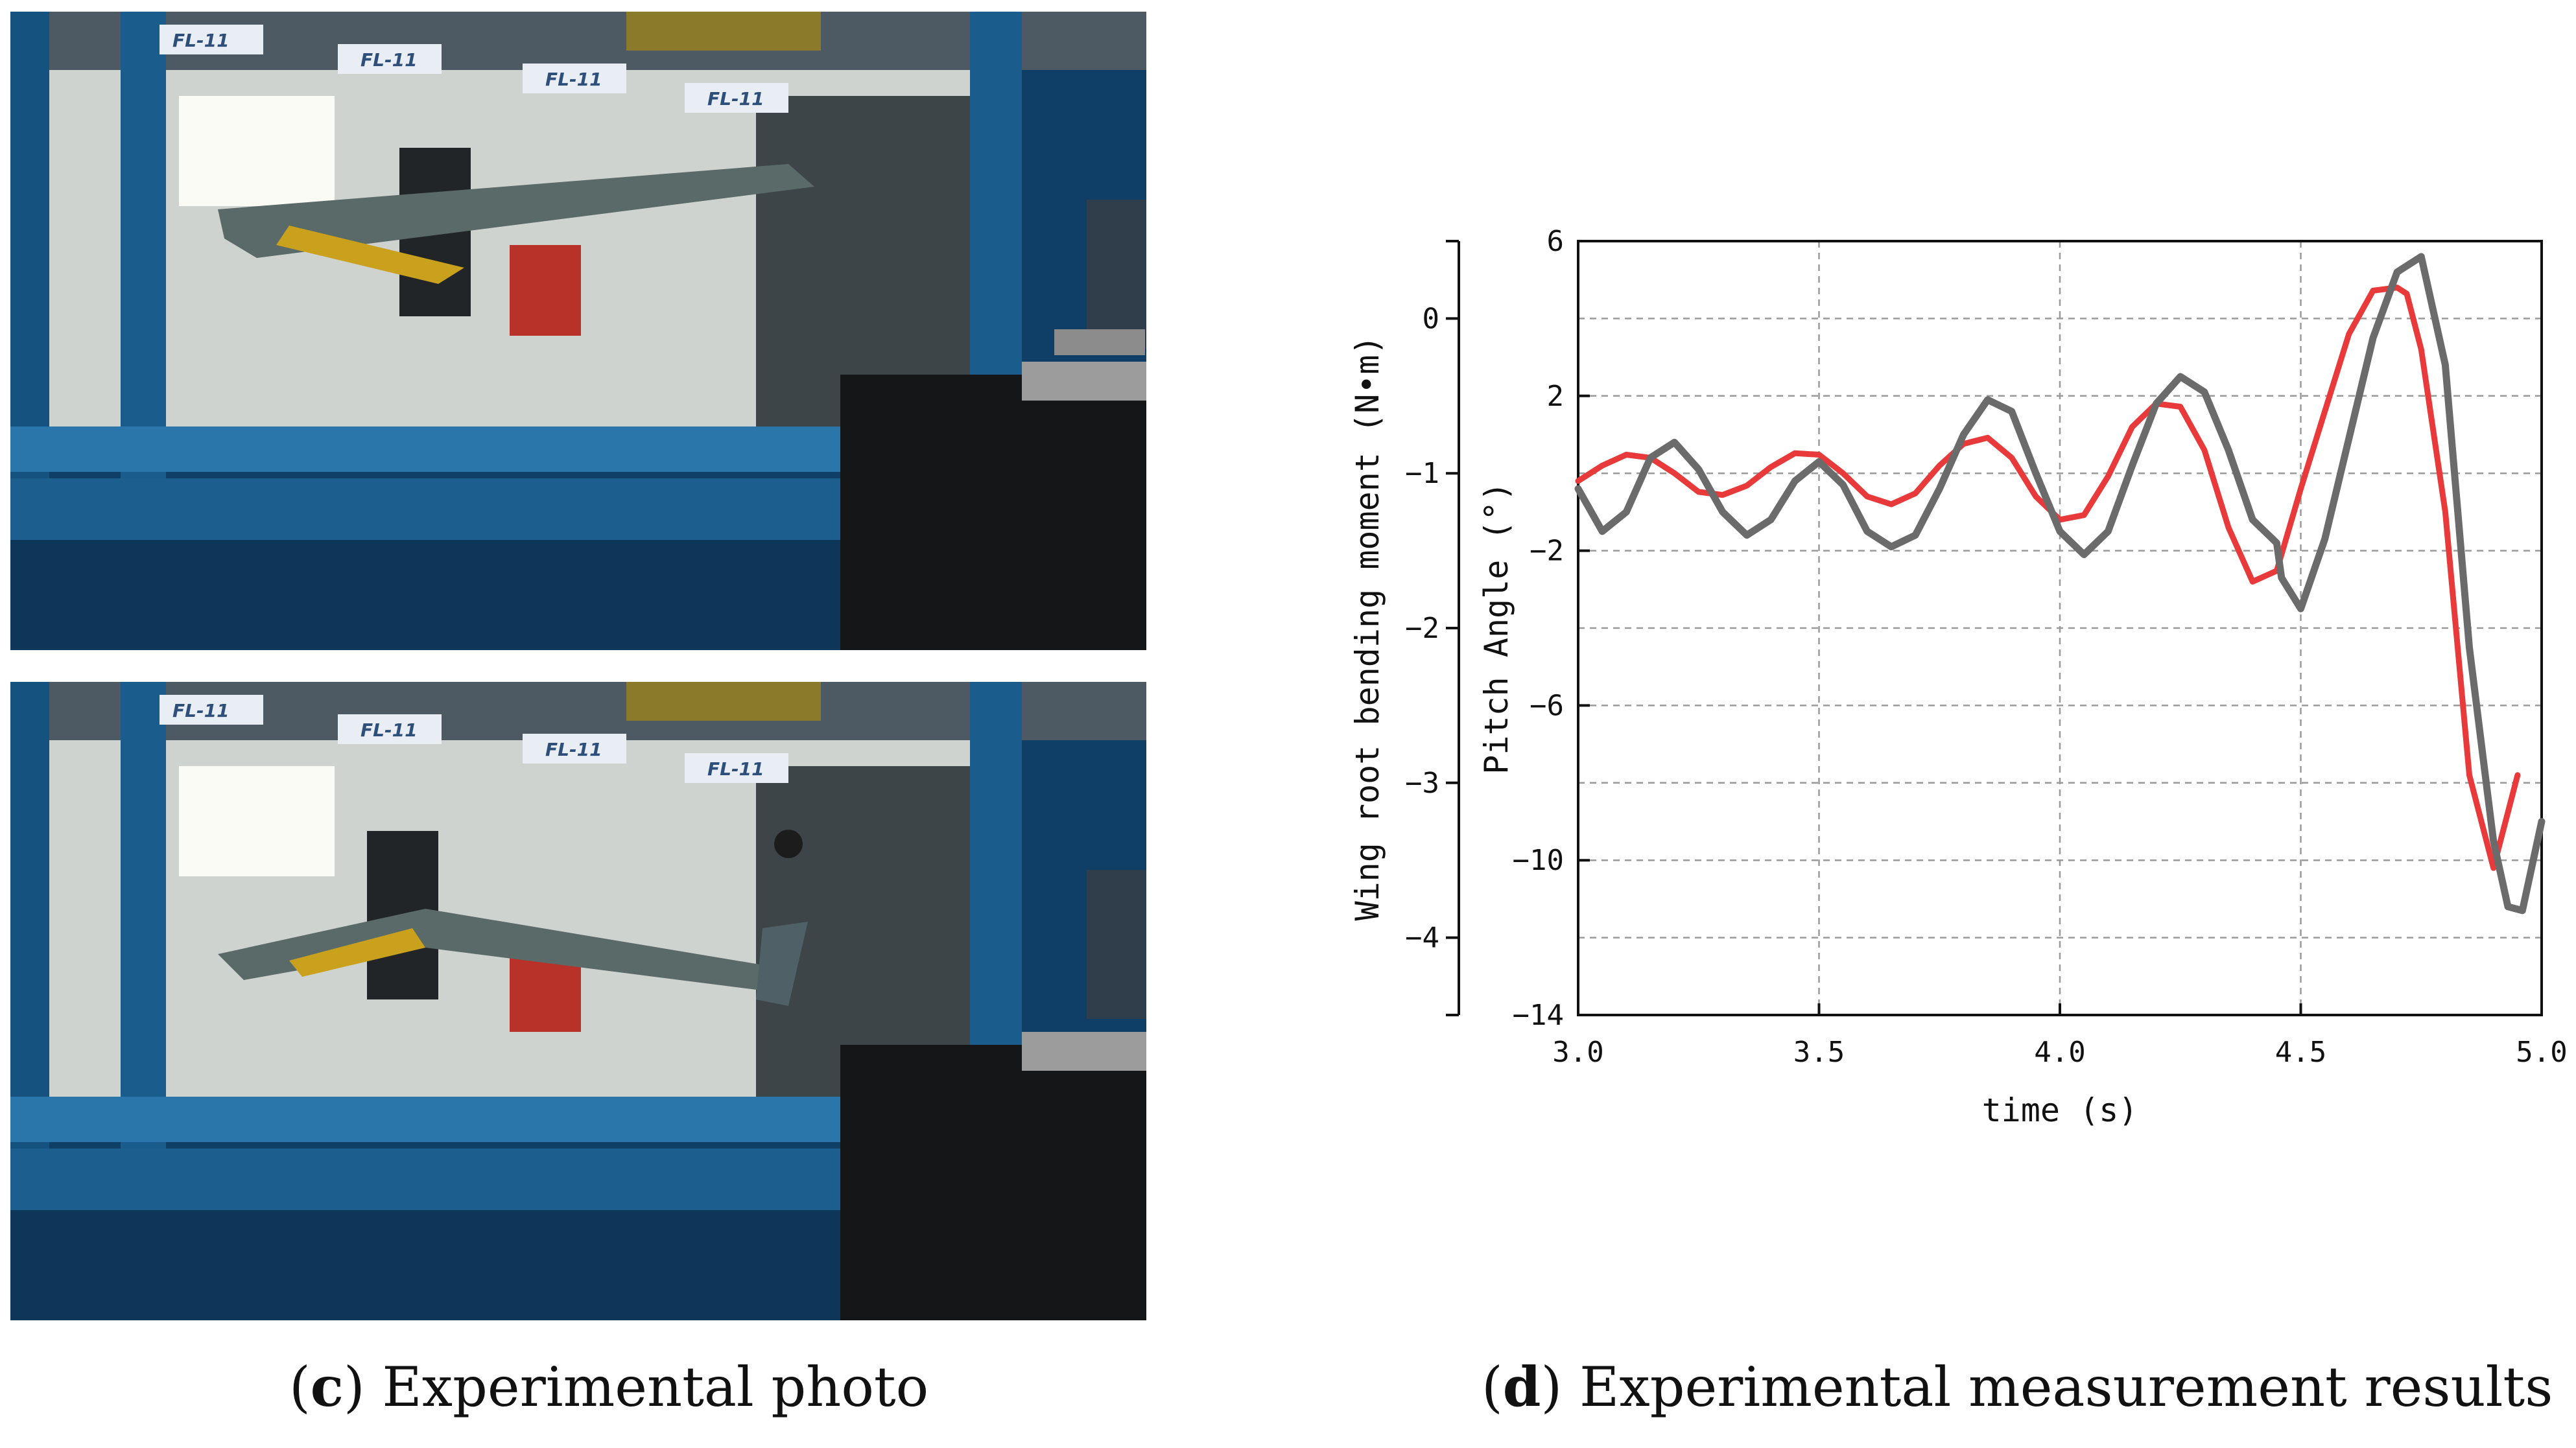 The height and width of the screenshot is (1448, 2576). Describe the element at coordinates (573, 80) in the screenshot. I see `tunnel-label-3: FL-11` at that location.